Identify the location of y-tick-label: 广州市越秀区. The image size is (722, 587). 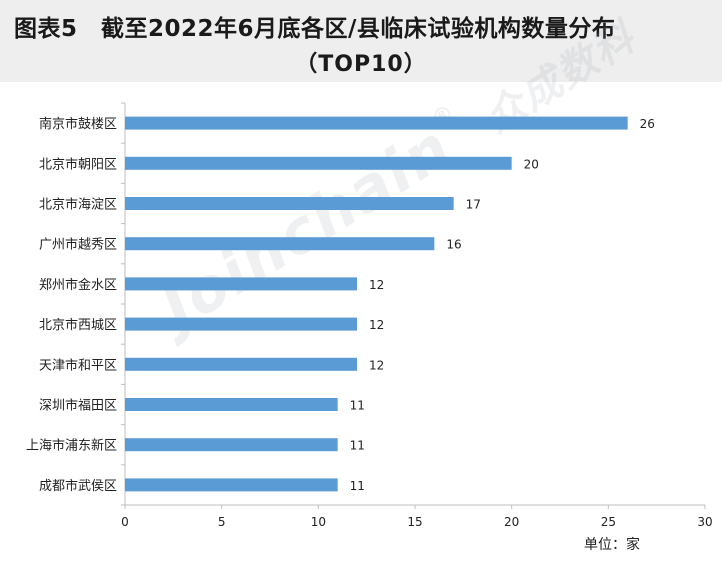
(78, 245).